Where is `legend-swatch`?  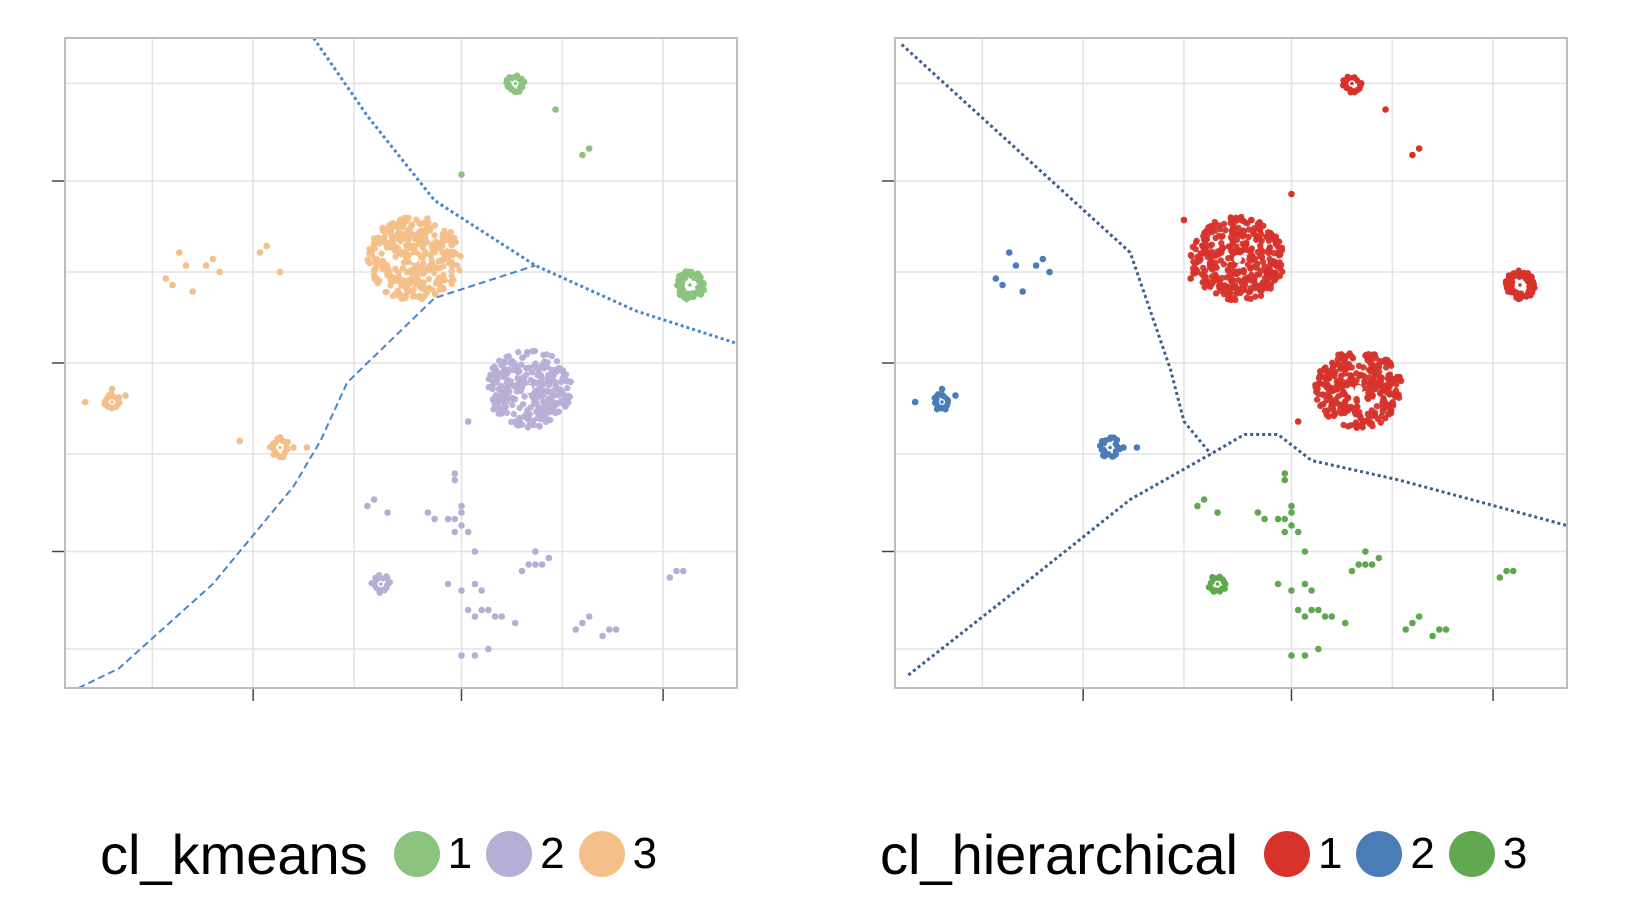 legend-swatch is located at coordinates (1286, 854).